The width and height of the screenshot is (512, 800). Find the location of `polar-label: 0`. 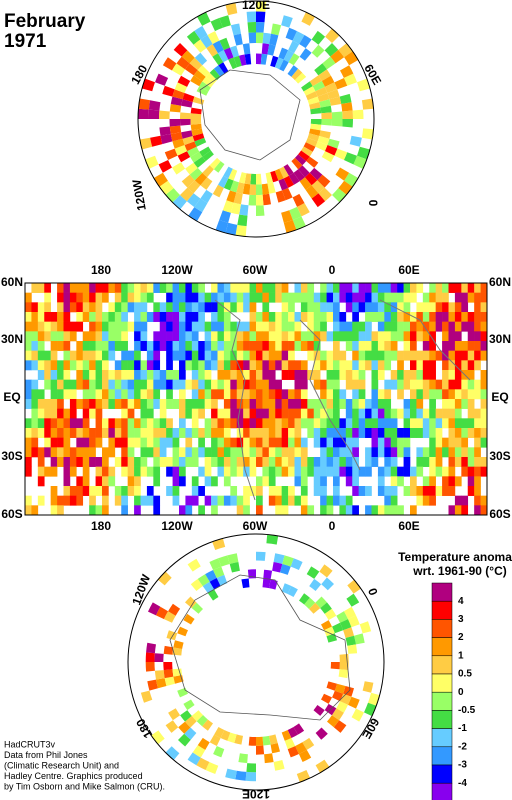

polar-label: 0 is located at coordinates (373, 591).